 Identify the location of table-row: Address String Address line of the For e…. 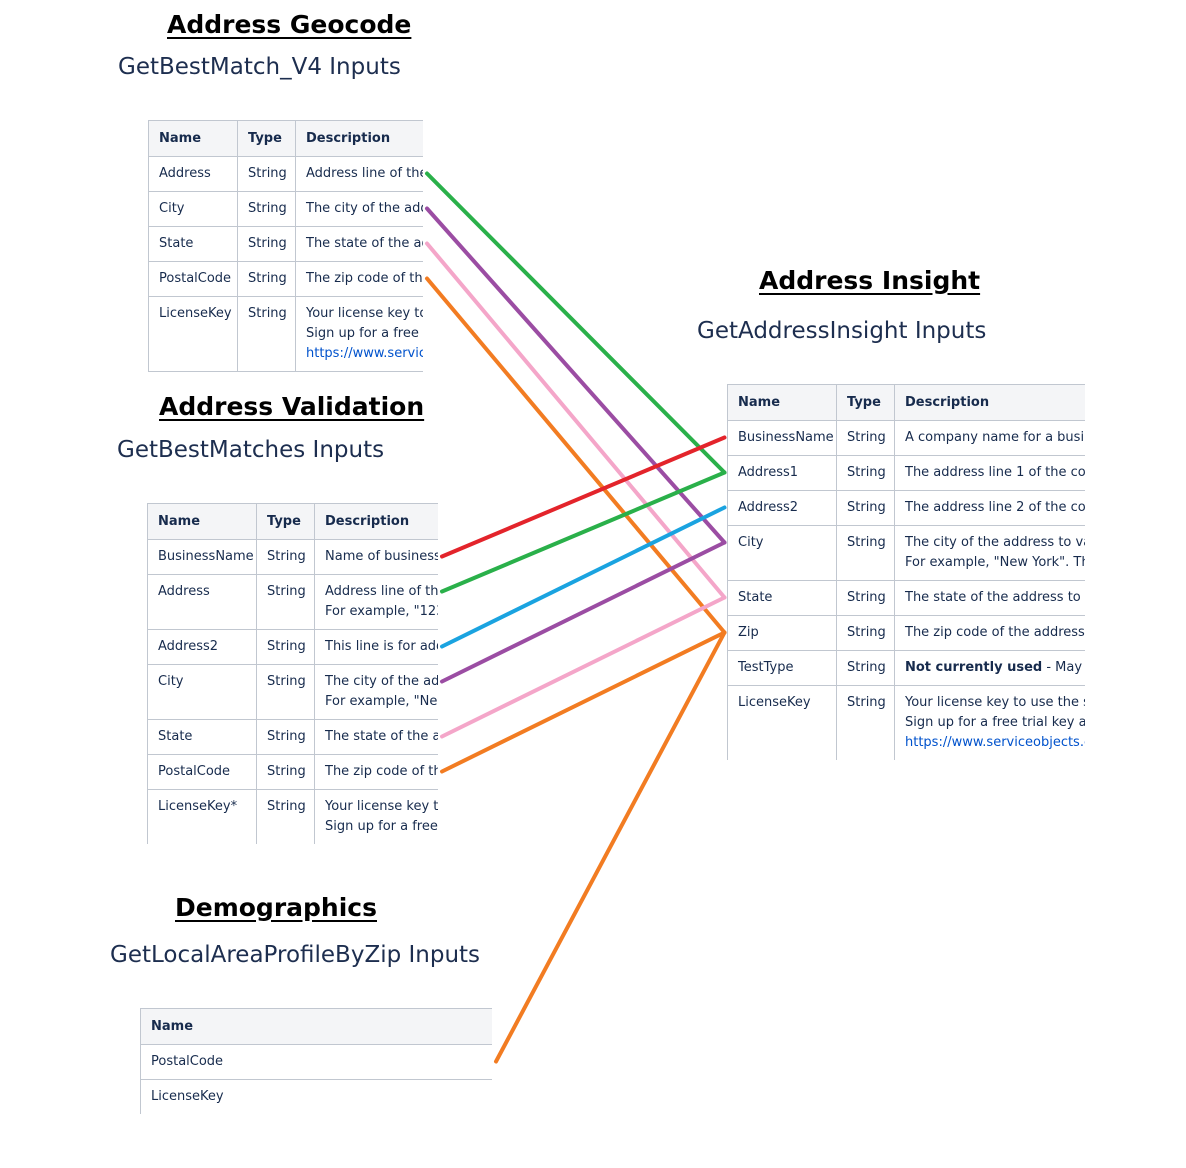
(292, 602).